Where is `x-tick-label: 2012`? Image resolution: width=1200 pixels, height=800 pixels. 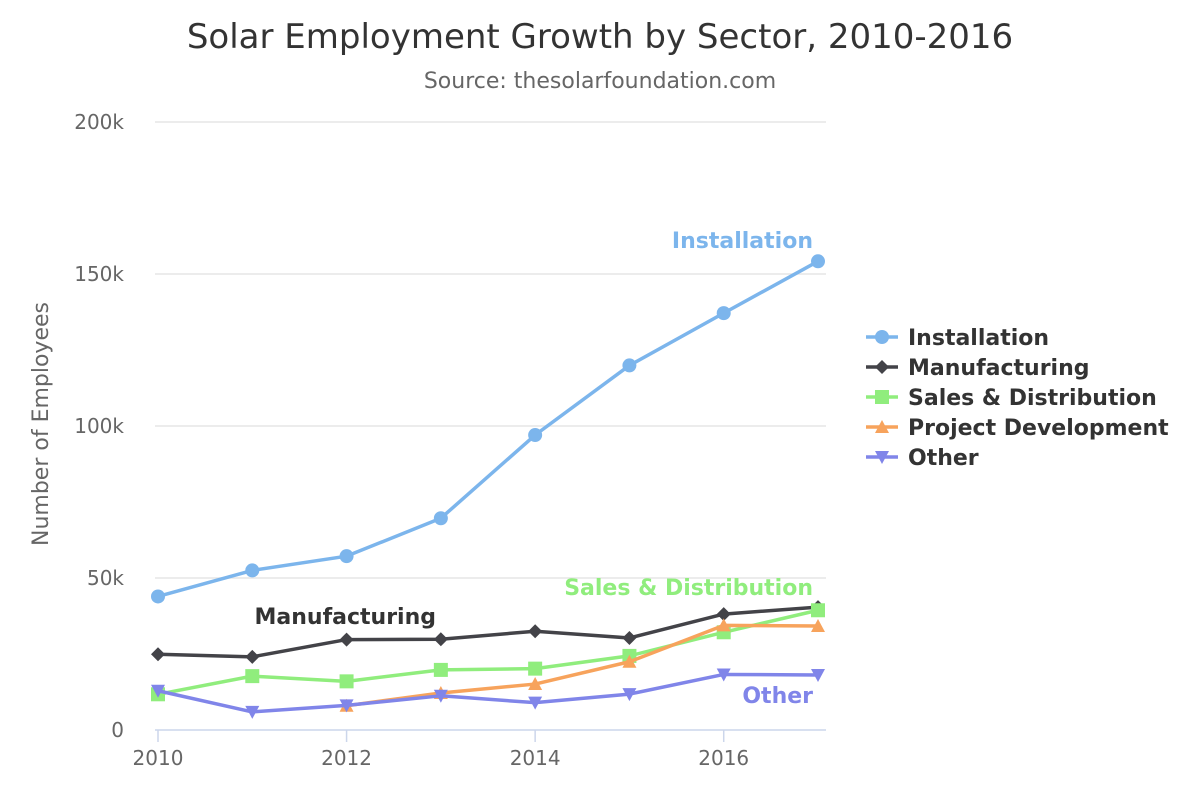
x-tick-label: 2012 is located at coordinates (346, 758).